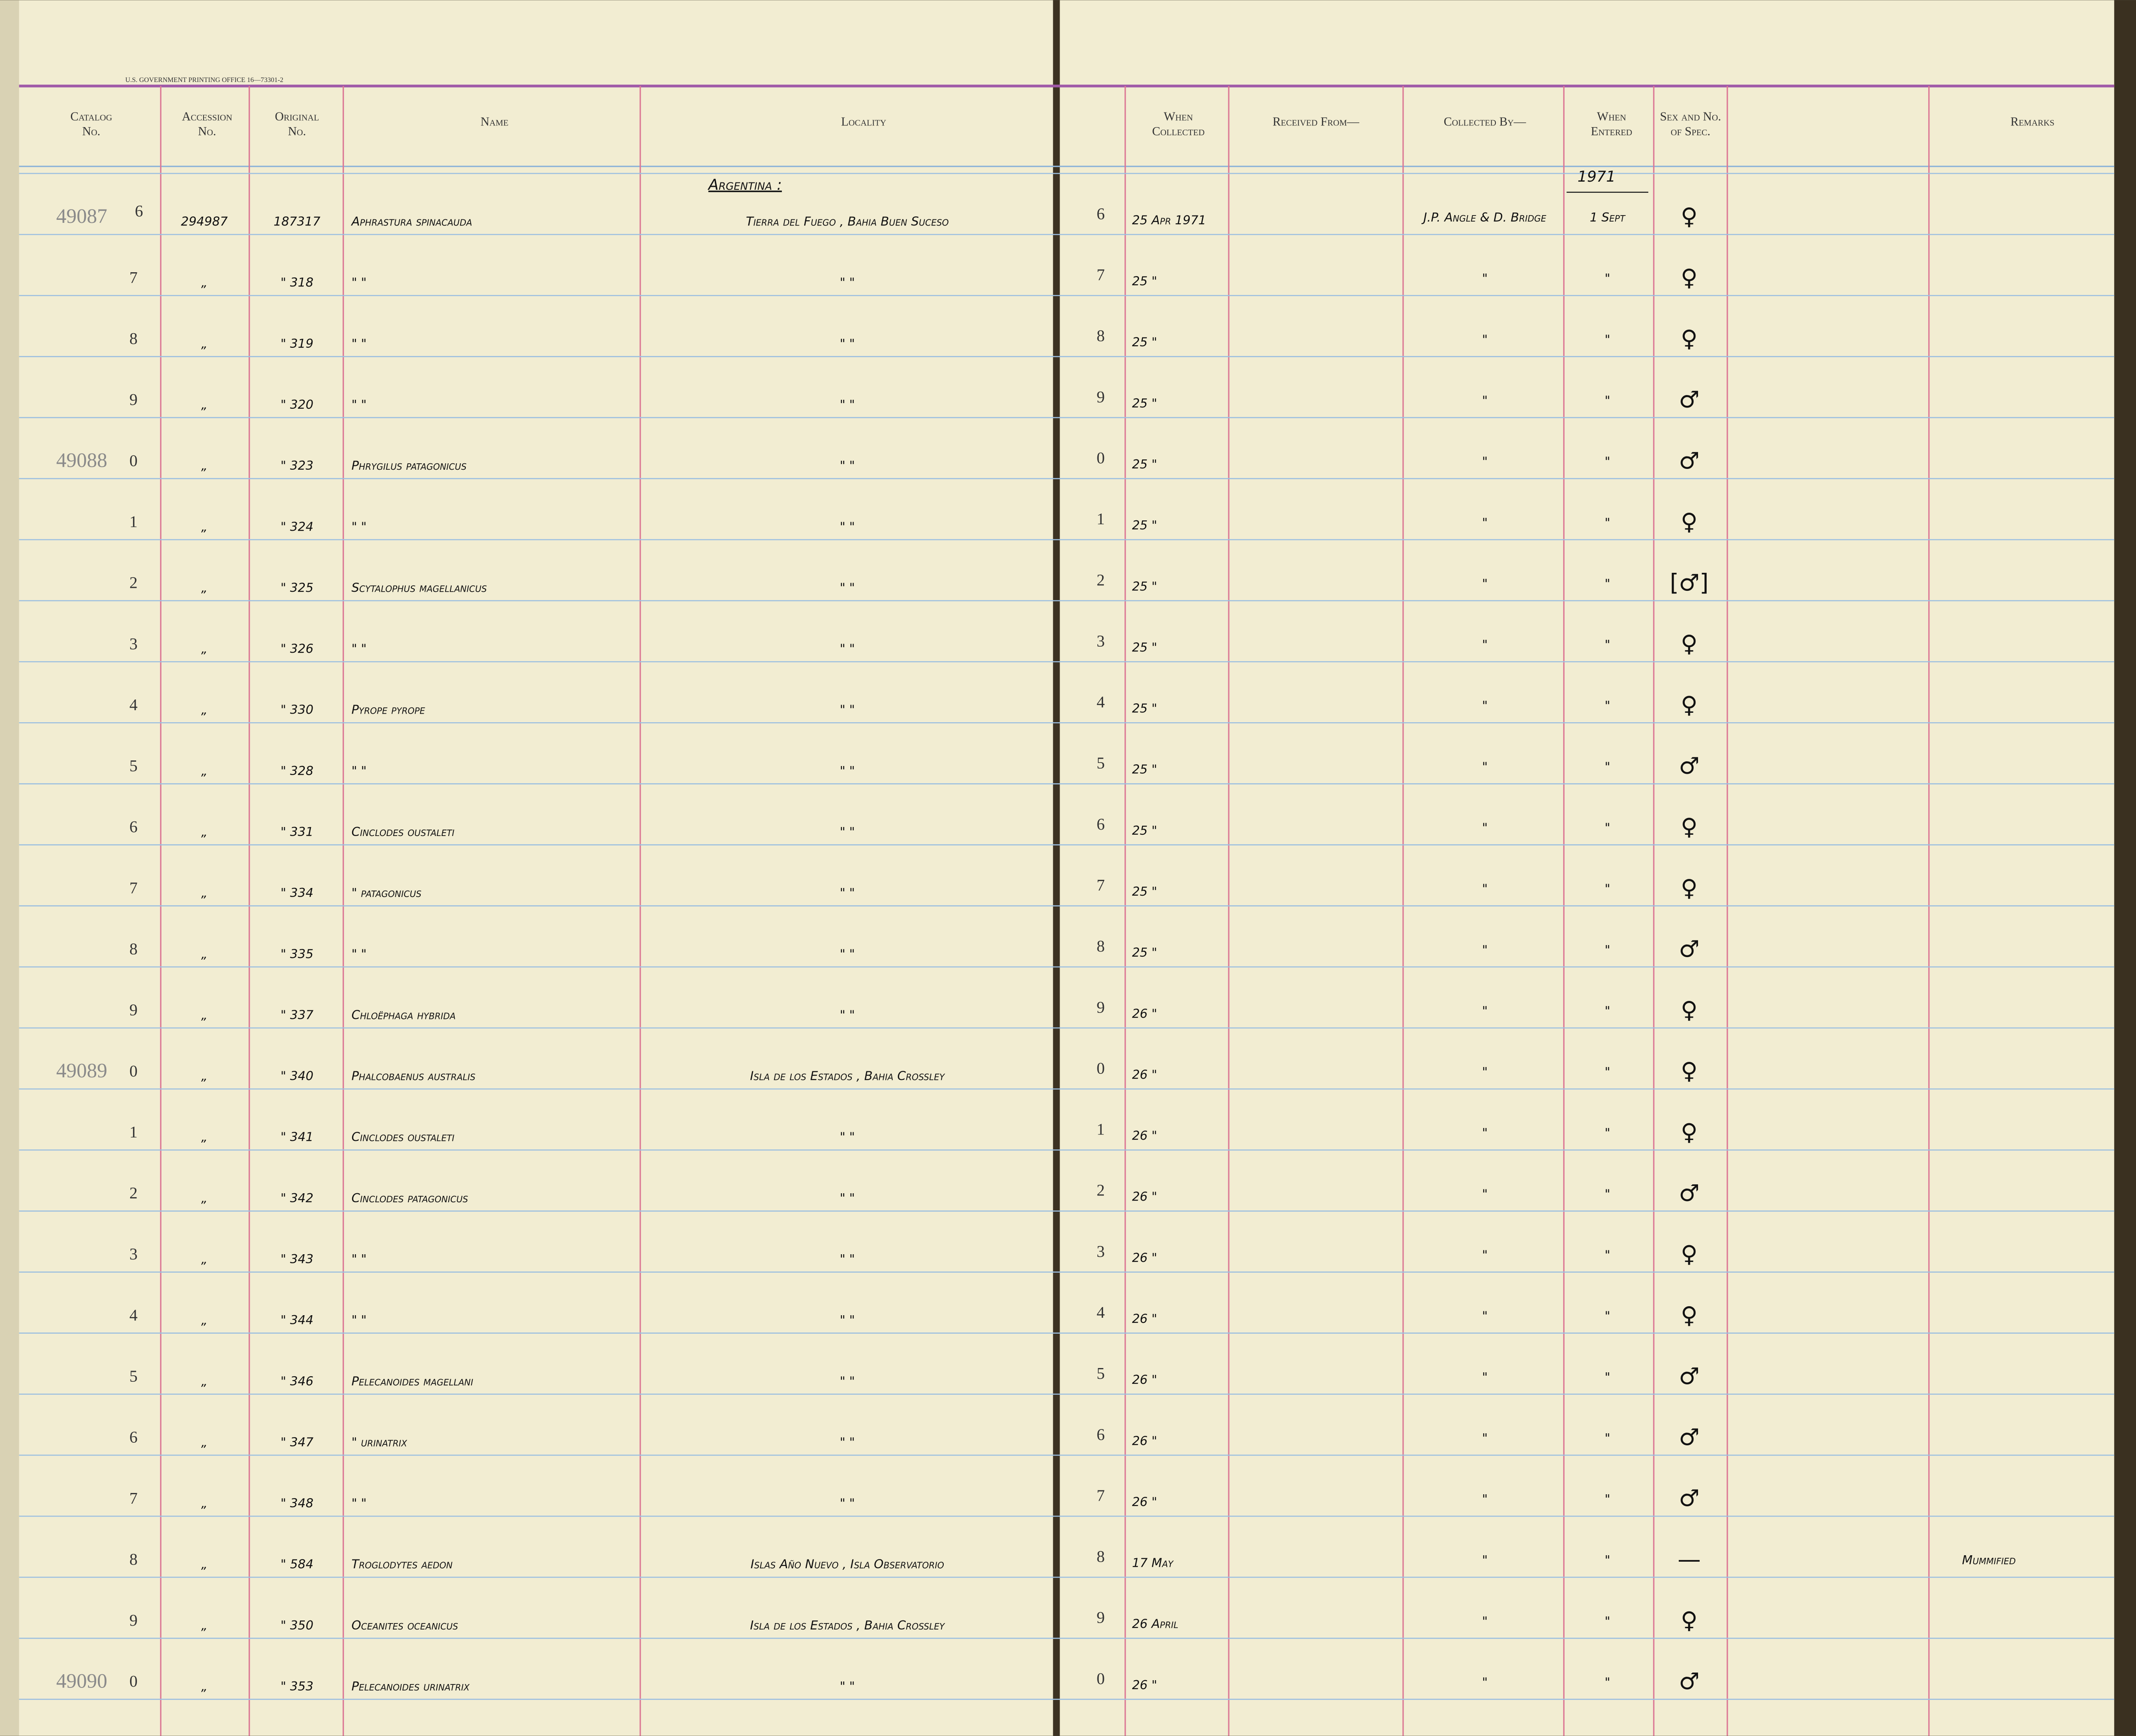 The width and height of the screenshot is (2136, 1736). I want to click on right-digit: 1, so click(1101, 519).